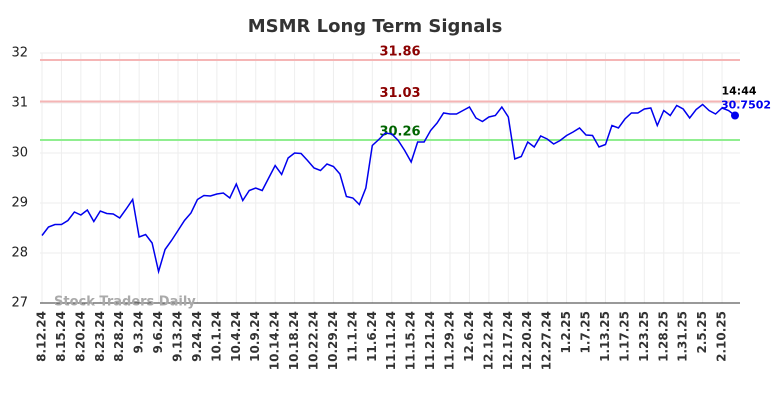  I want to click on signal-label: 31.86, so click(399, 52).